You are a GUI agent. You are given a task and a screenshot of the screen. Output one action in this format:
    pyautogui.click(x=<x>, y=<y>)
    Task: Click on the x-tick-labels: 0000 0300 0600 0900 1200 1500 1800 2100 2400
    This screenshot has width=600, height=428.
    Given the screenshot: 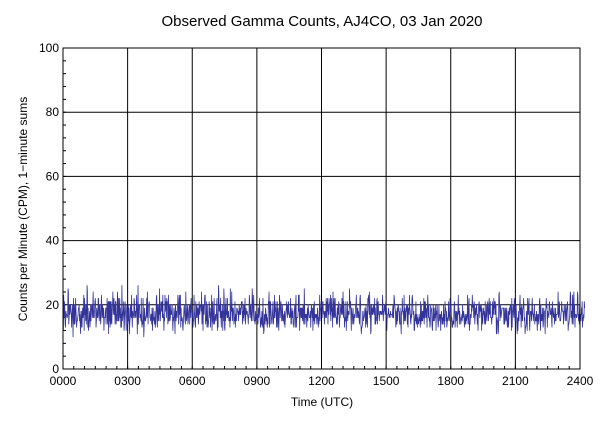 What is the action you would take?
    pyautogui.click(x=322, y=381)
    